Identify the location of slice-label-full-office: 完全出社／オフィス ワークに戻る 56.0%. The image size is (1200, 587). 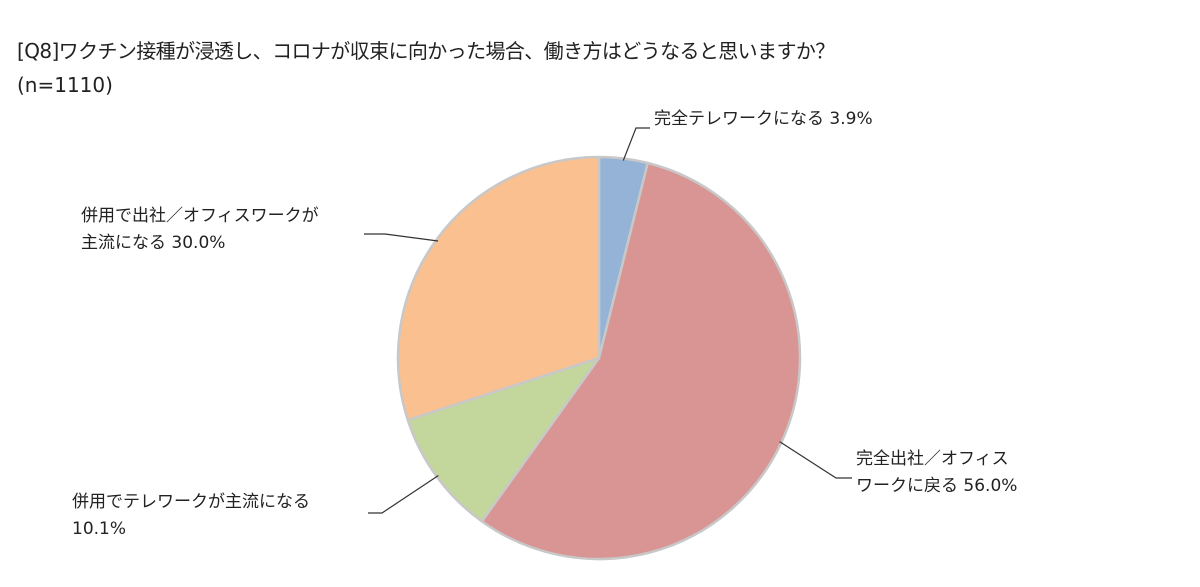
(936, 473).